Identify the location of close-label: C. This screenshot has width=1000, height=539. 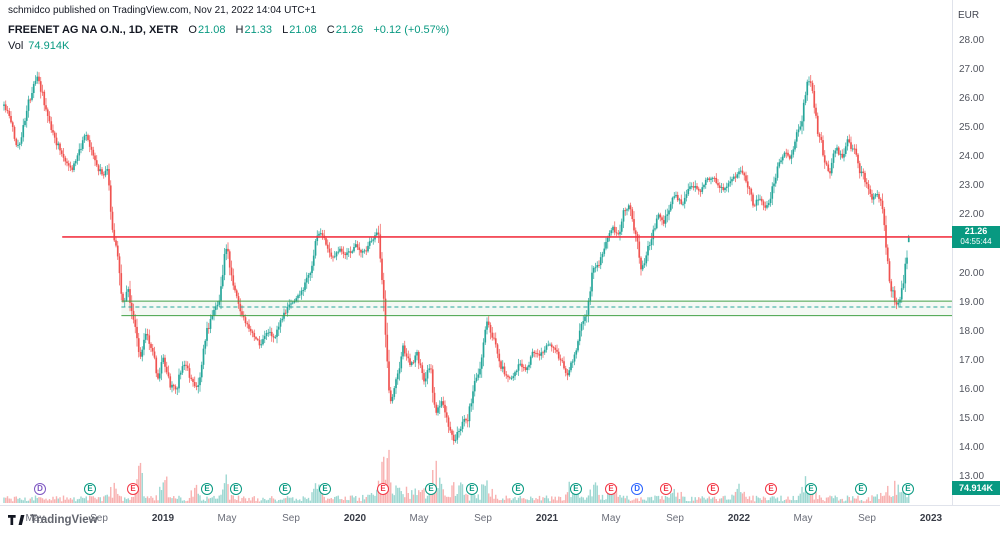
(330, 30).